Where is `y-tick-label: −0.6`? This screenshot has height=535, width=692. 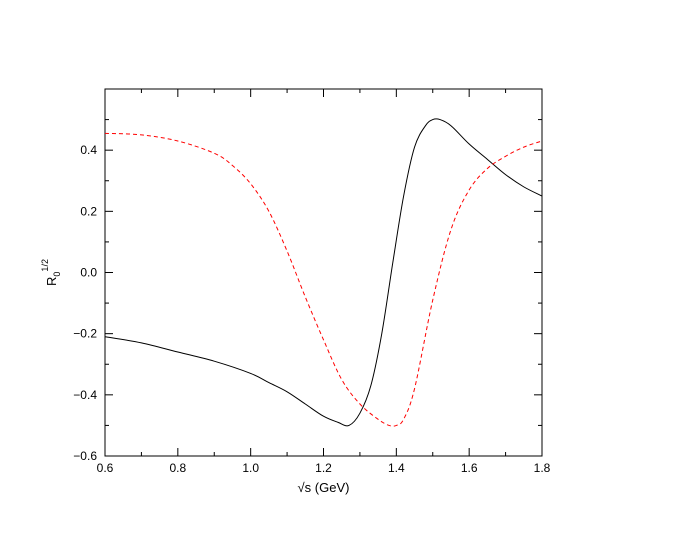
y-tick-label: −0.6 is located at coordinates (85, 456).